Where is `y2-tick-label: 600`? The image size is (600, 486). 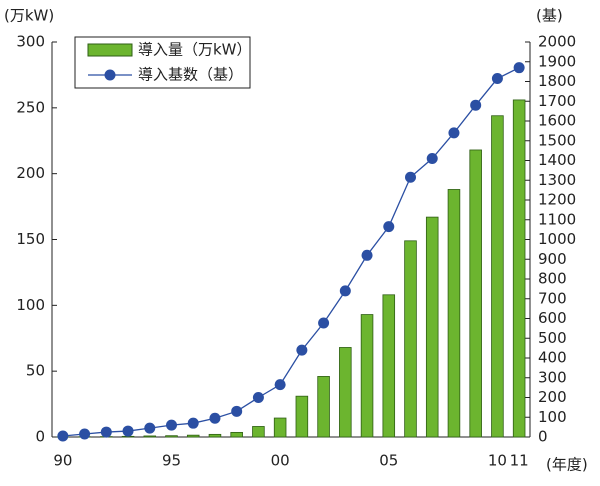 y2-tick-label: 600 is located at coordinates (552, 318).